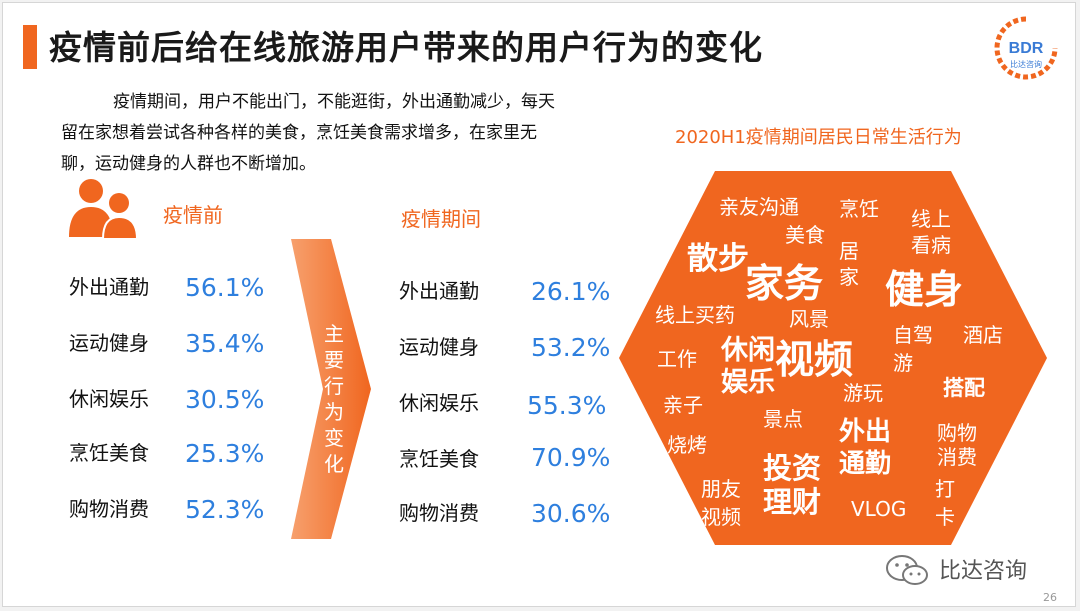 This screenshot has width=1080, height=611. What do you see at coordinates (334, 386) in the screenshot?
I see `arrow-char: 行` at bounding box center [334, 386].